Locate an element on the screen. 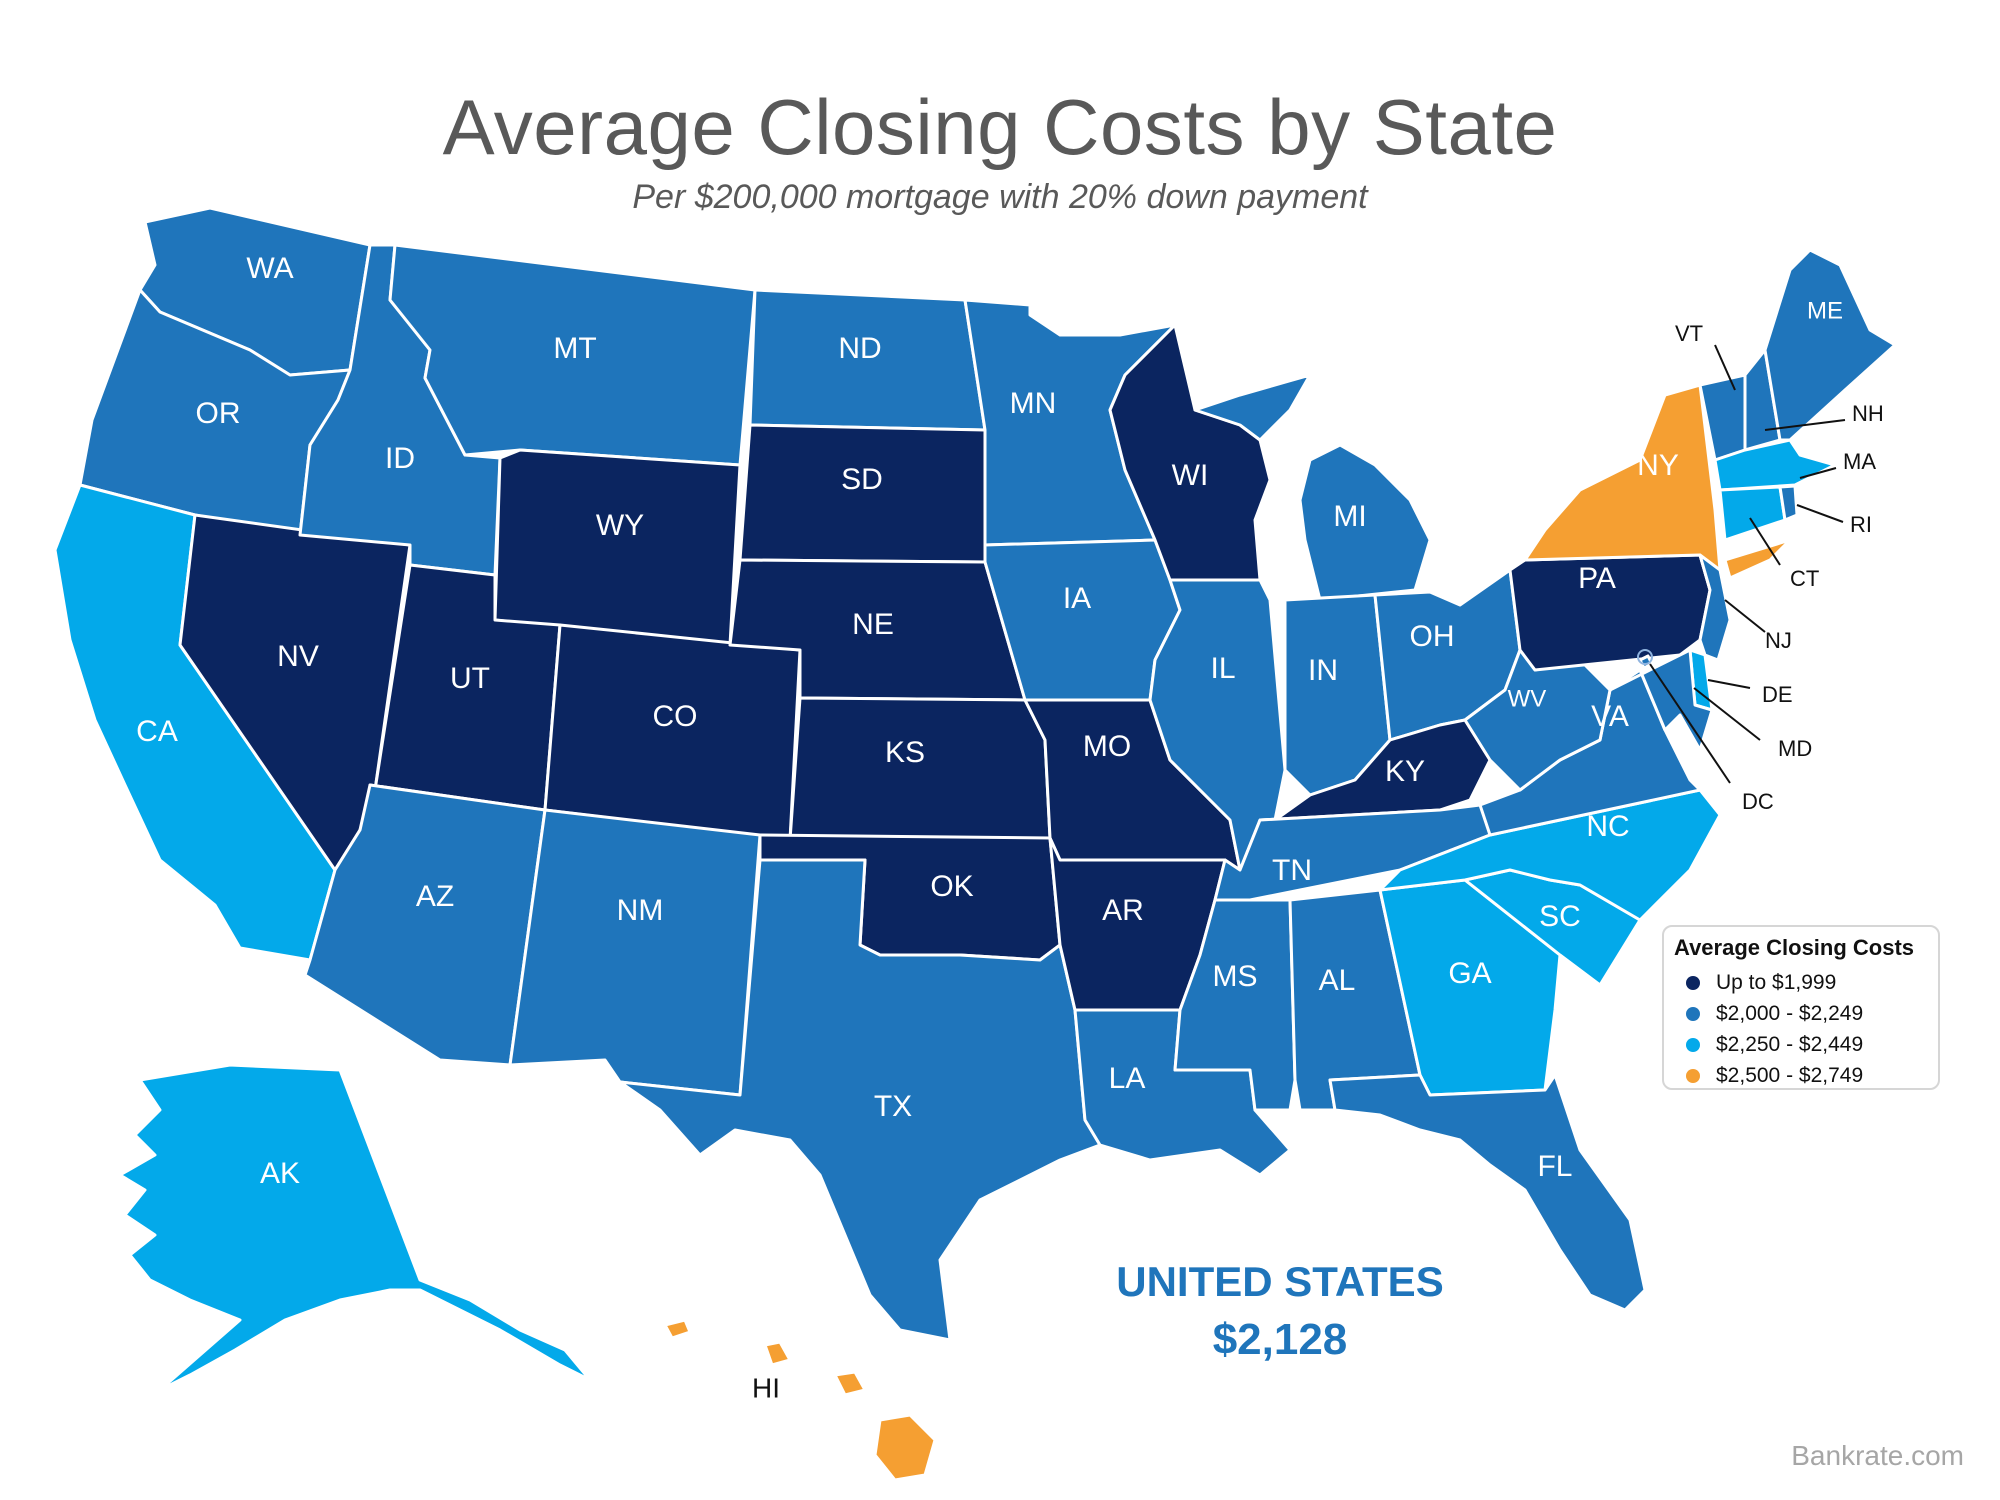  state-wy is located at coordinates (617, 547).